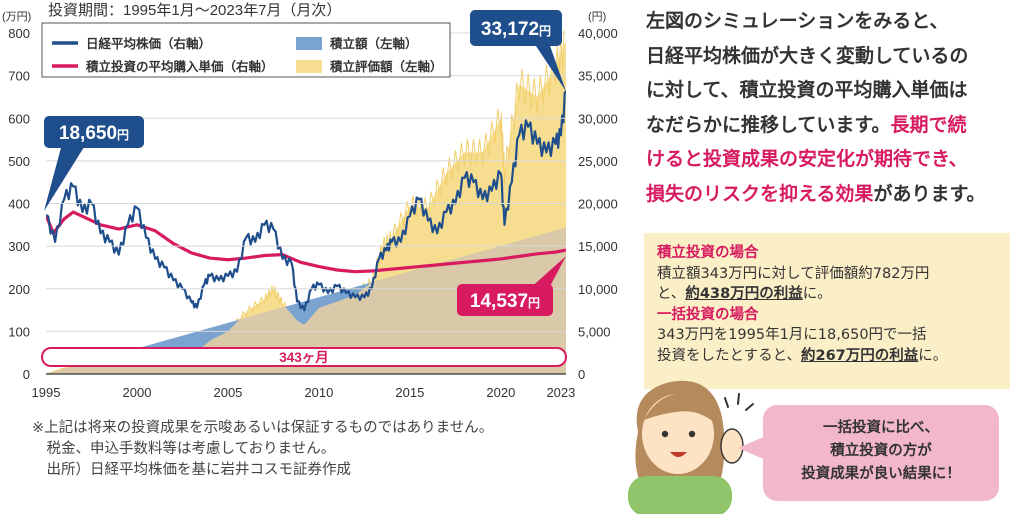 The image size is (1012, 514). What do you see at coordinates (807, 90) in the screenshot?
I see `summary-line-3: に対して、積立投資の平均購入単価は` at bounding box center [807, 90].